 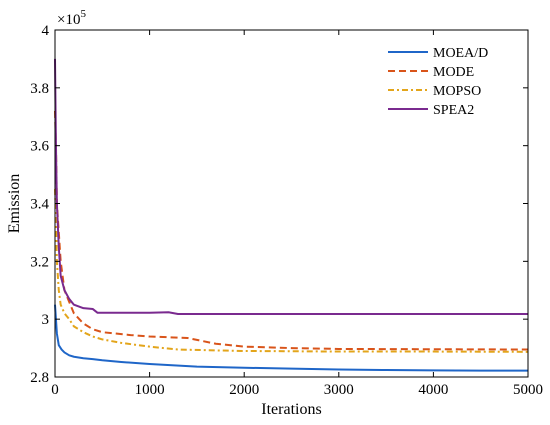 I want to click on y-tick-label: 3.4, so click(x=39, y=205).